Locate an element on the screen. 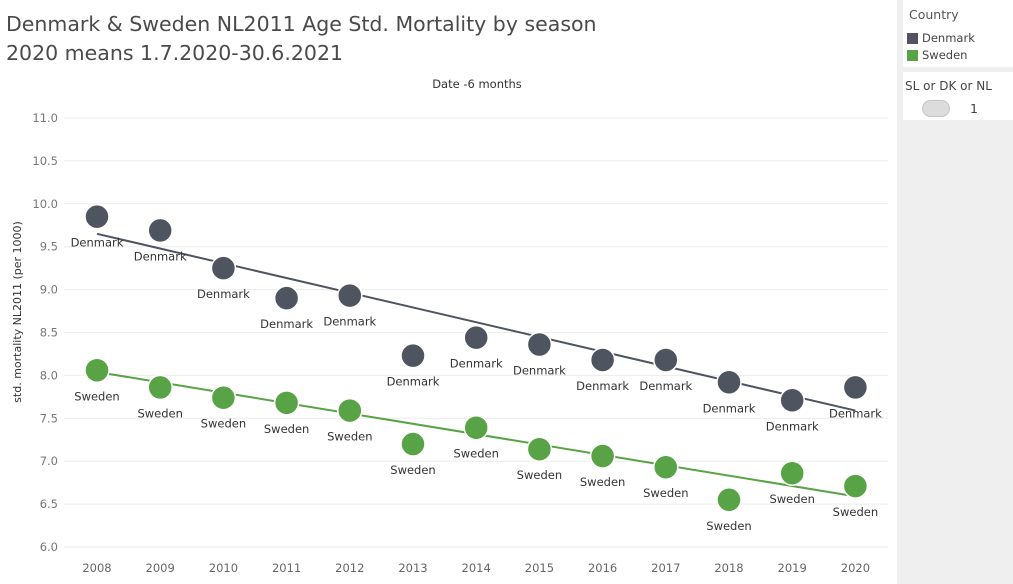  legend-title: Country is located at coordinates (934, 14).